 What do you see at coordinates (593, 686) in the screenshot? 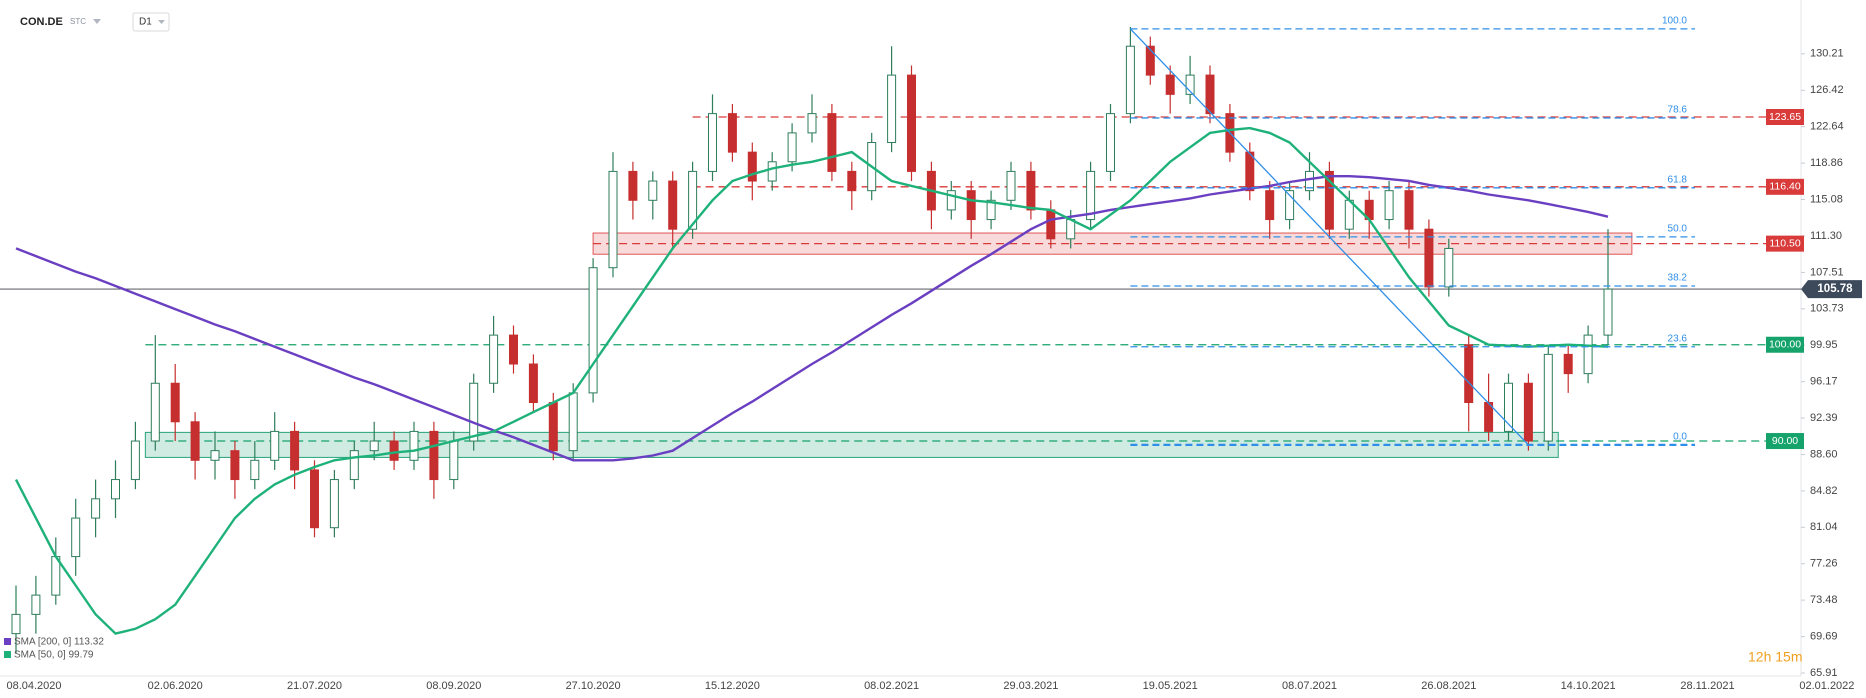
I see `x-tick-label: 27.10.2020` at bounding box center [593, 686].